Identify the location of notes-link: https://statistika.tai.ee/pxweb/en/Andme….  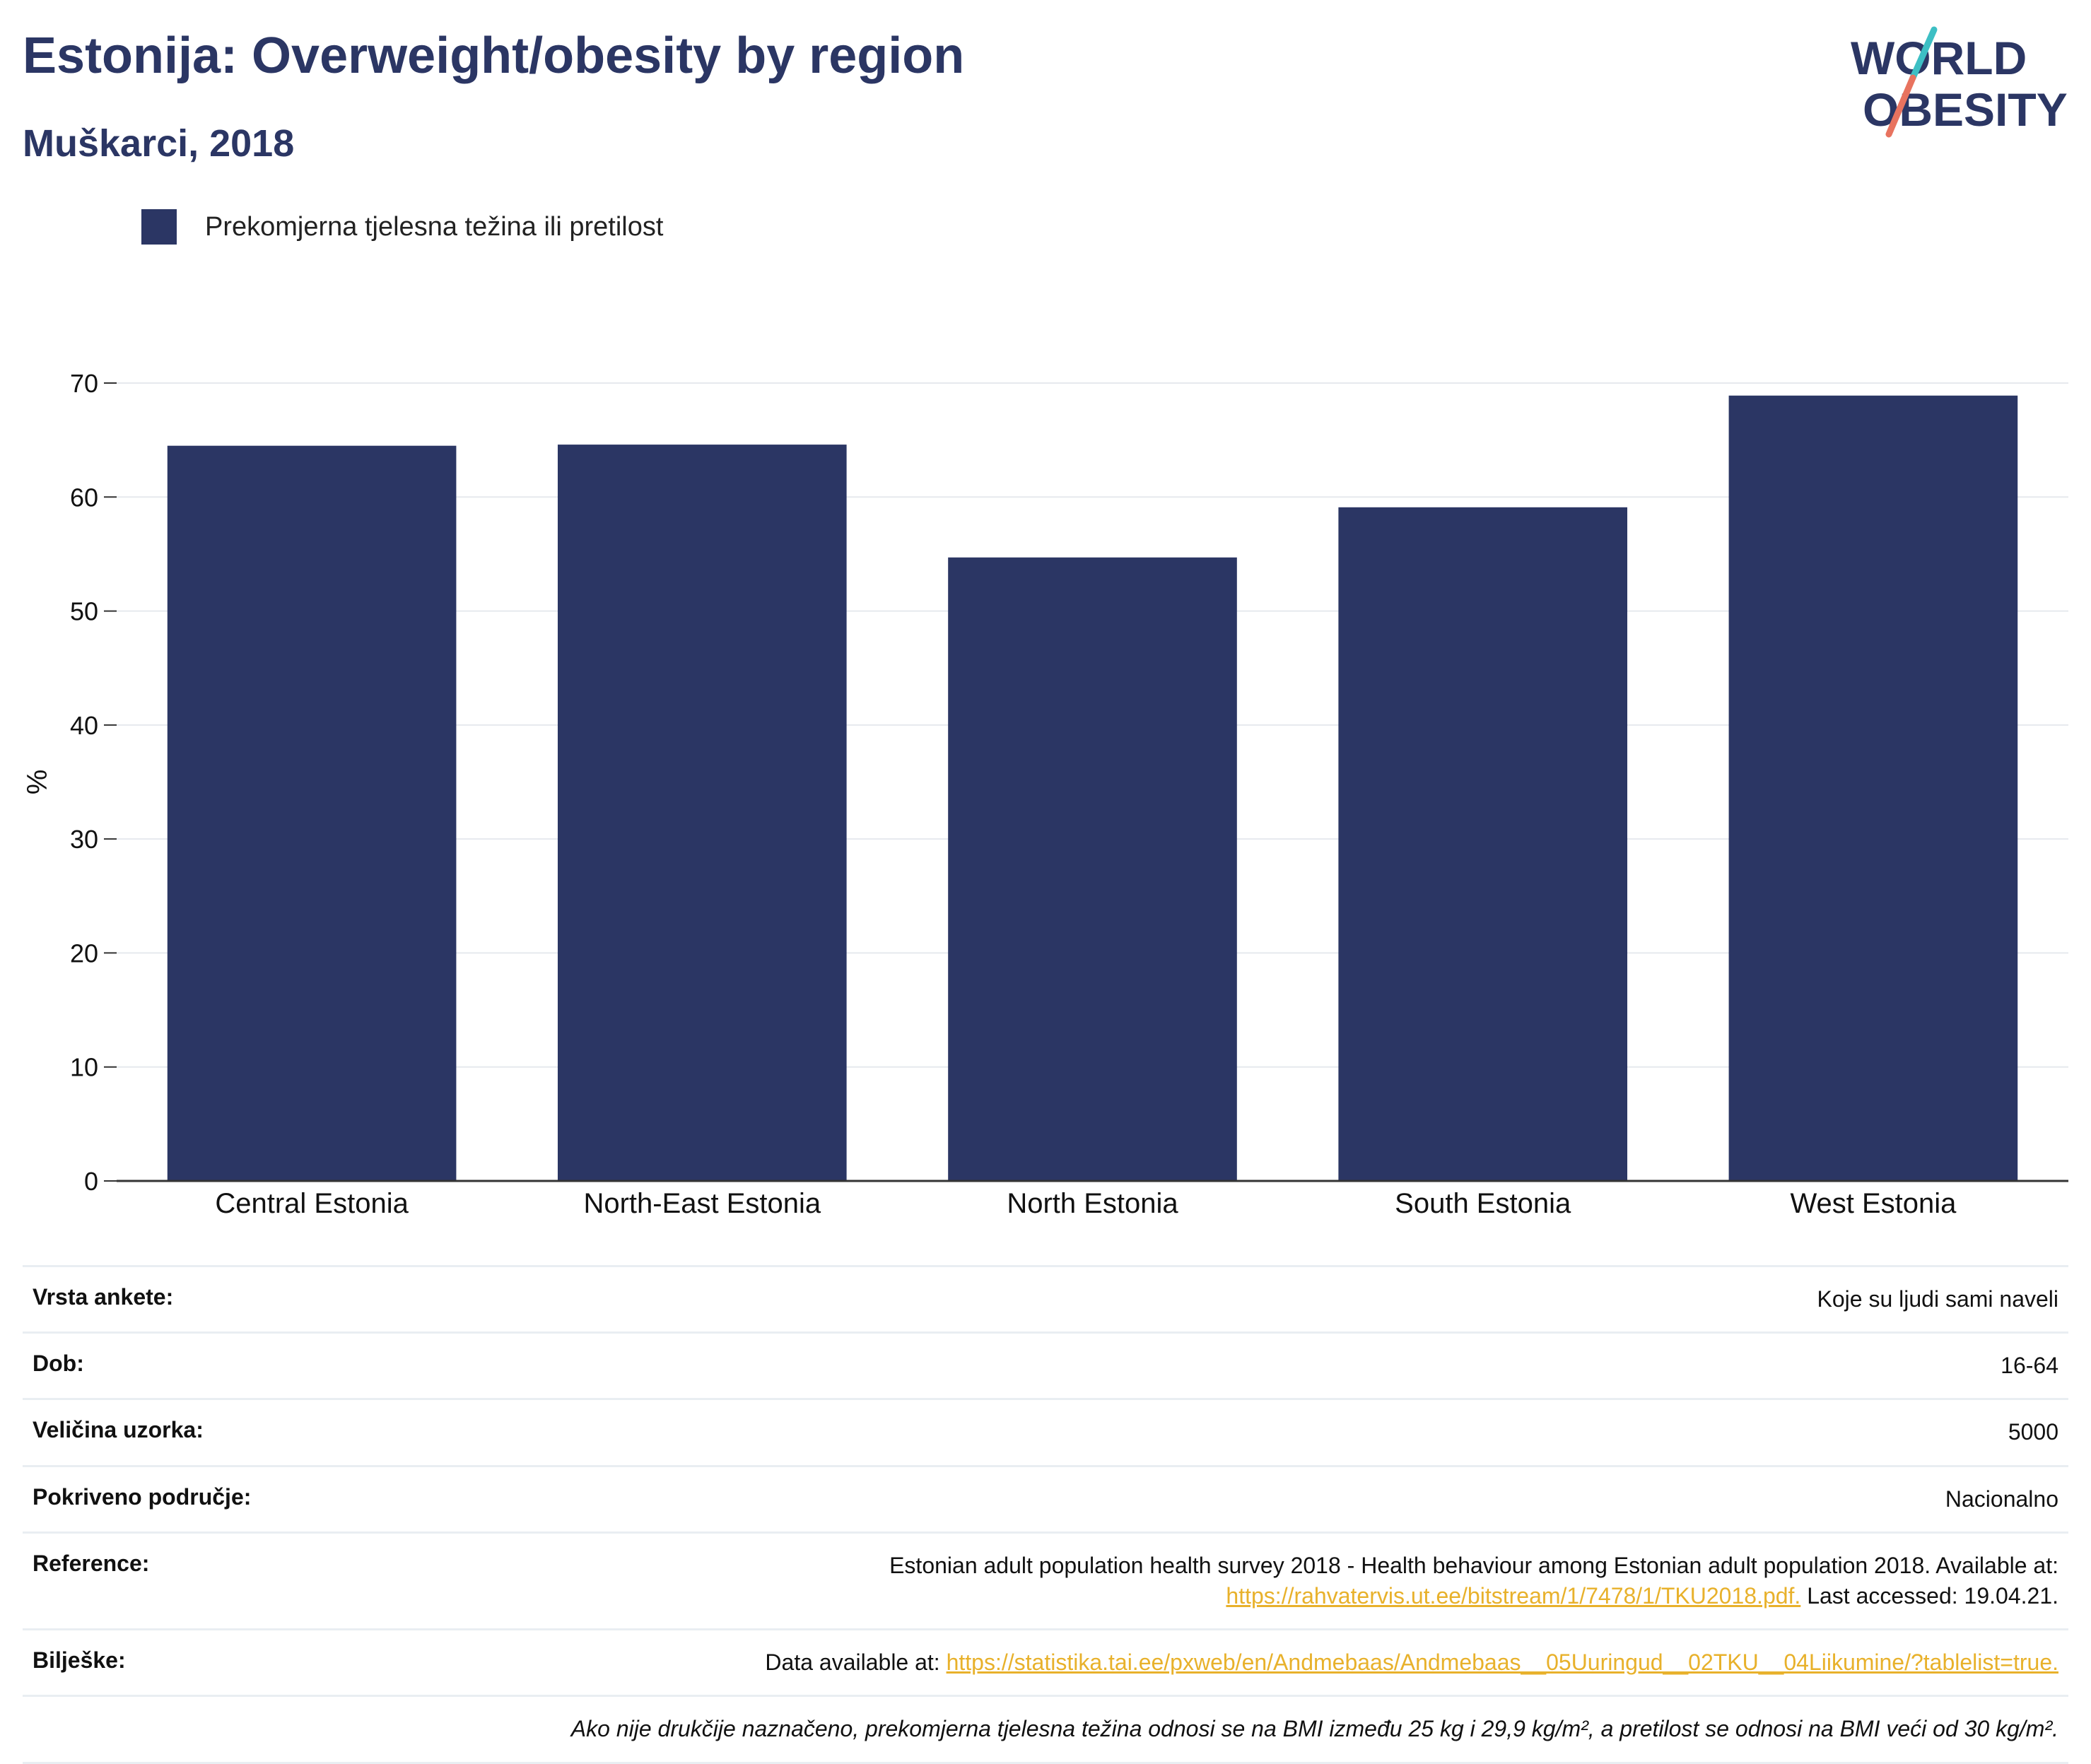
(1502, 1663).